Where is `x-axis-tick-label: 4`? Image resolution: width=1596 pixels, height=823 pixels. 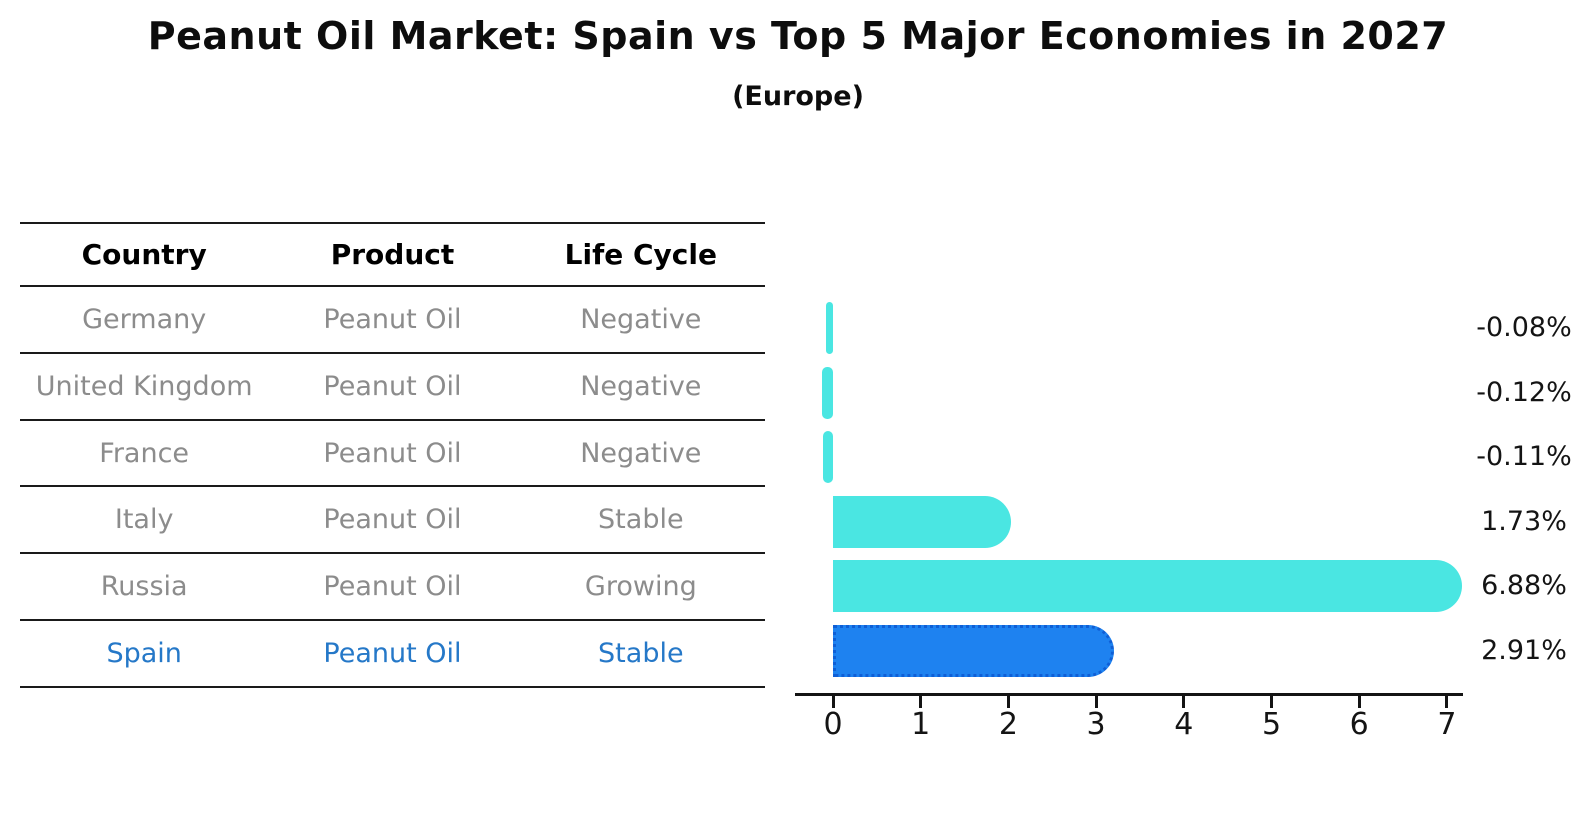 x-axis-tick-label: 4 is located at coordinates (1184, 724).